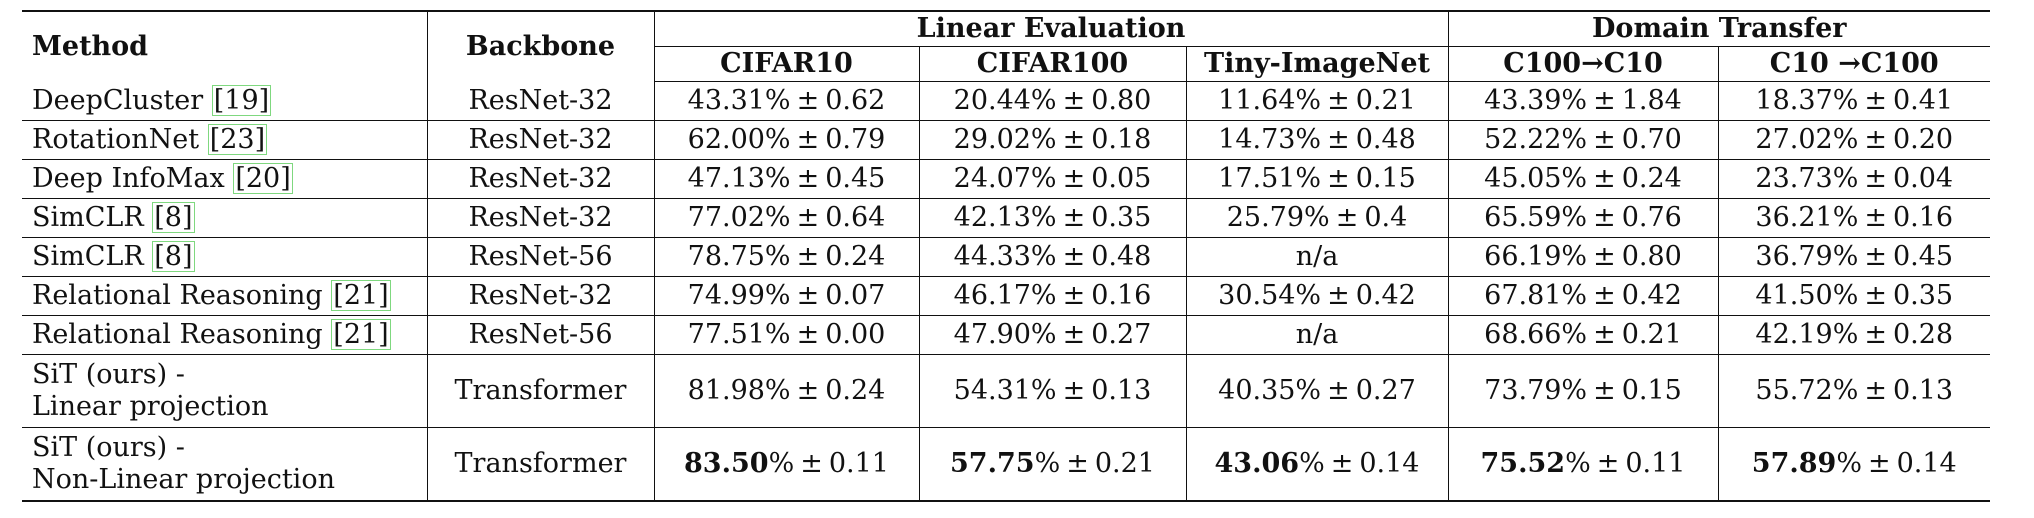 The image size is (2034, 518). Describe the element at coordinates (1278, 217) in the screenshot. I see `metric-mean: 25.79%` at that location.